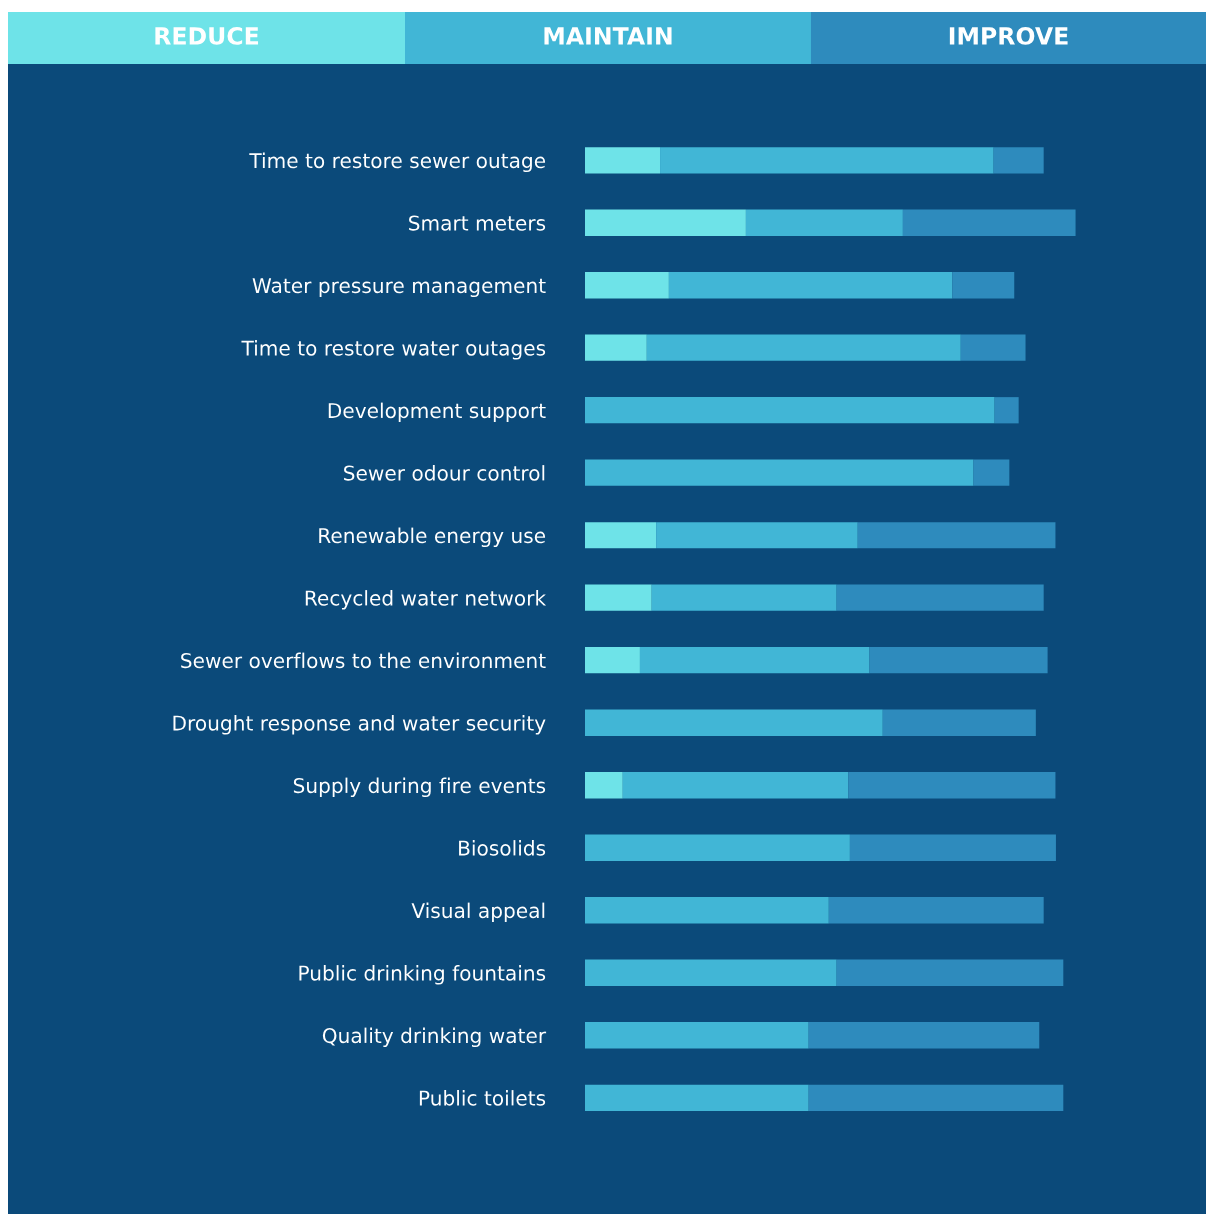 The image size is (1206, 1214). Describe the element at coordinates (399, 288) in the screenshot. I see `y-tick-label: Water pressure management` at that location.